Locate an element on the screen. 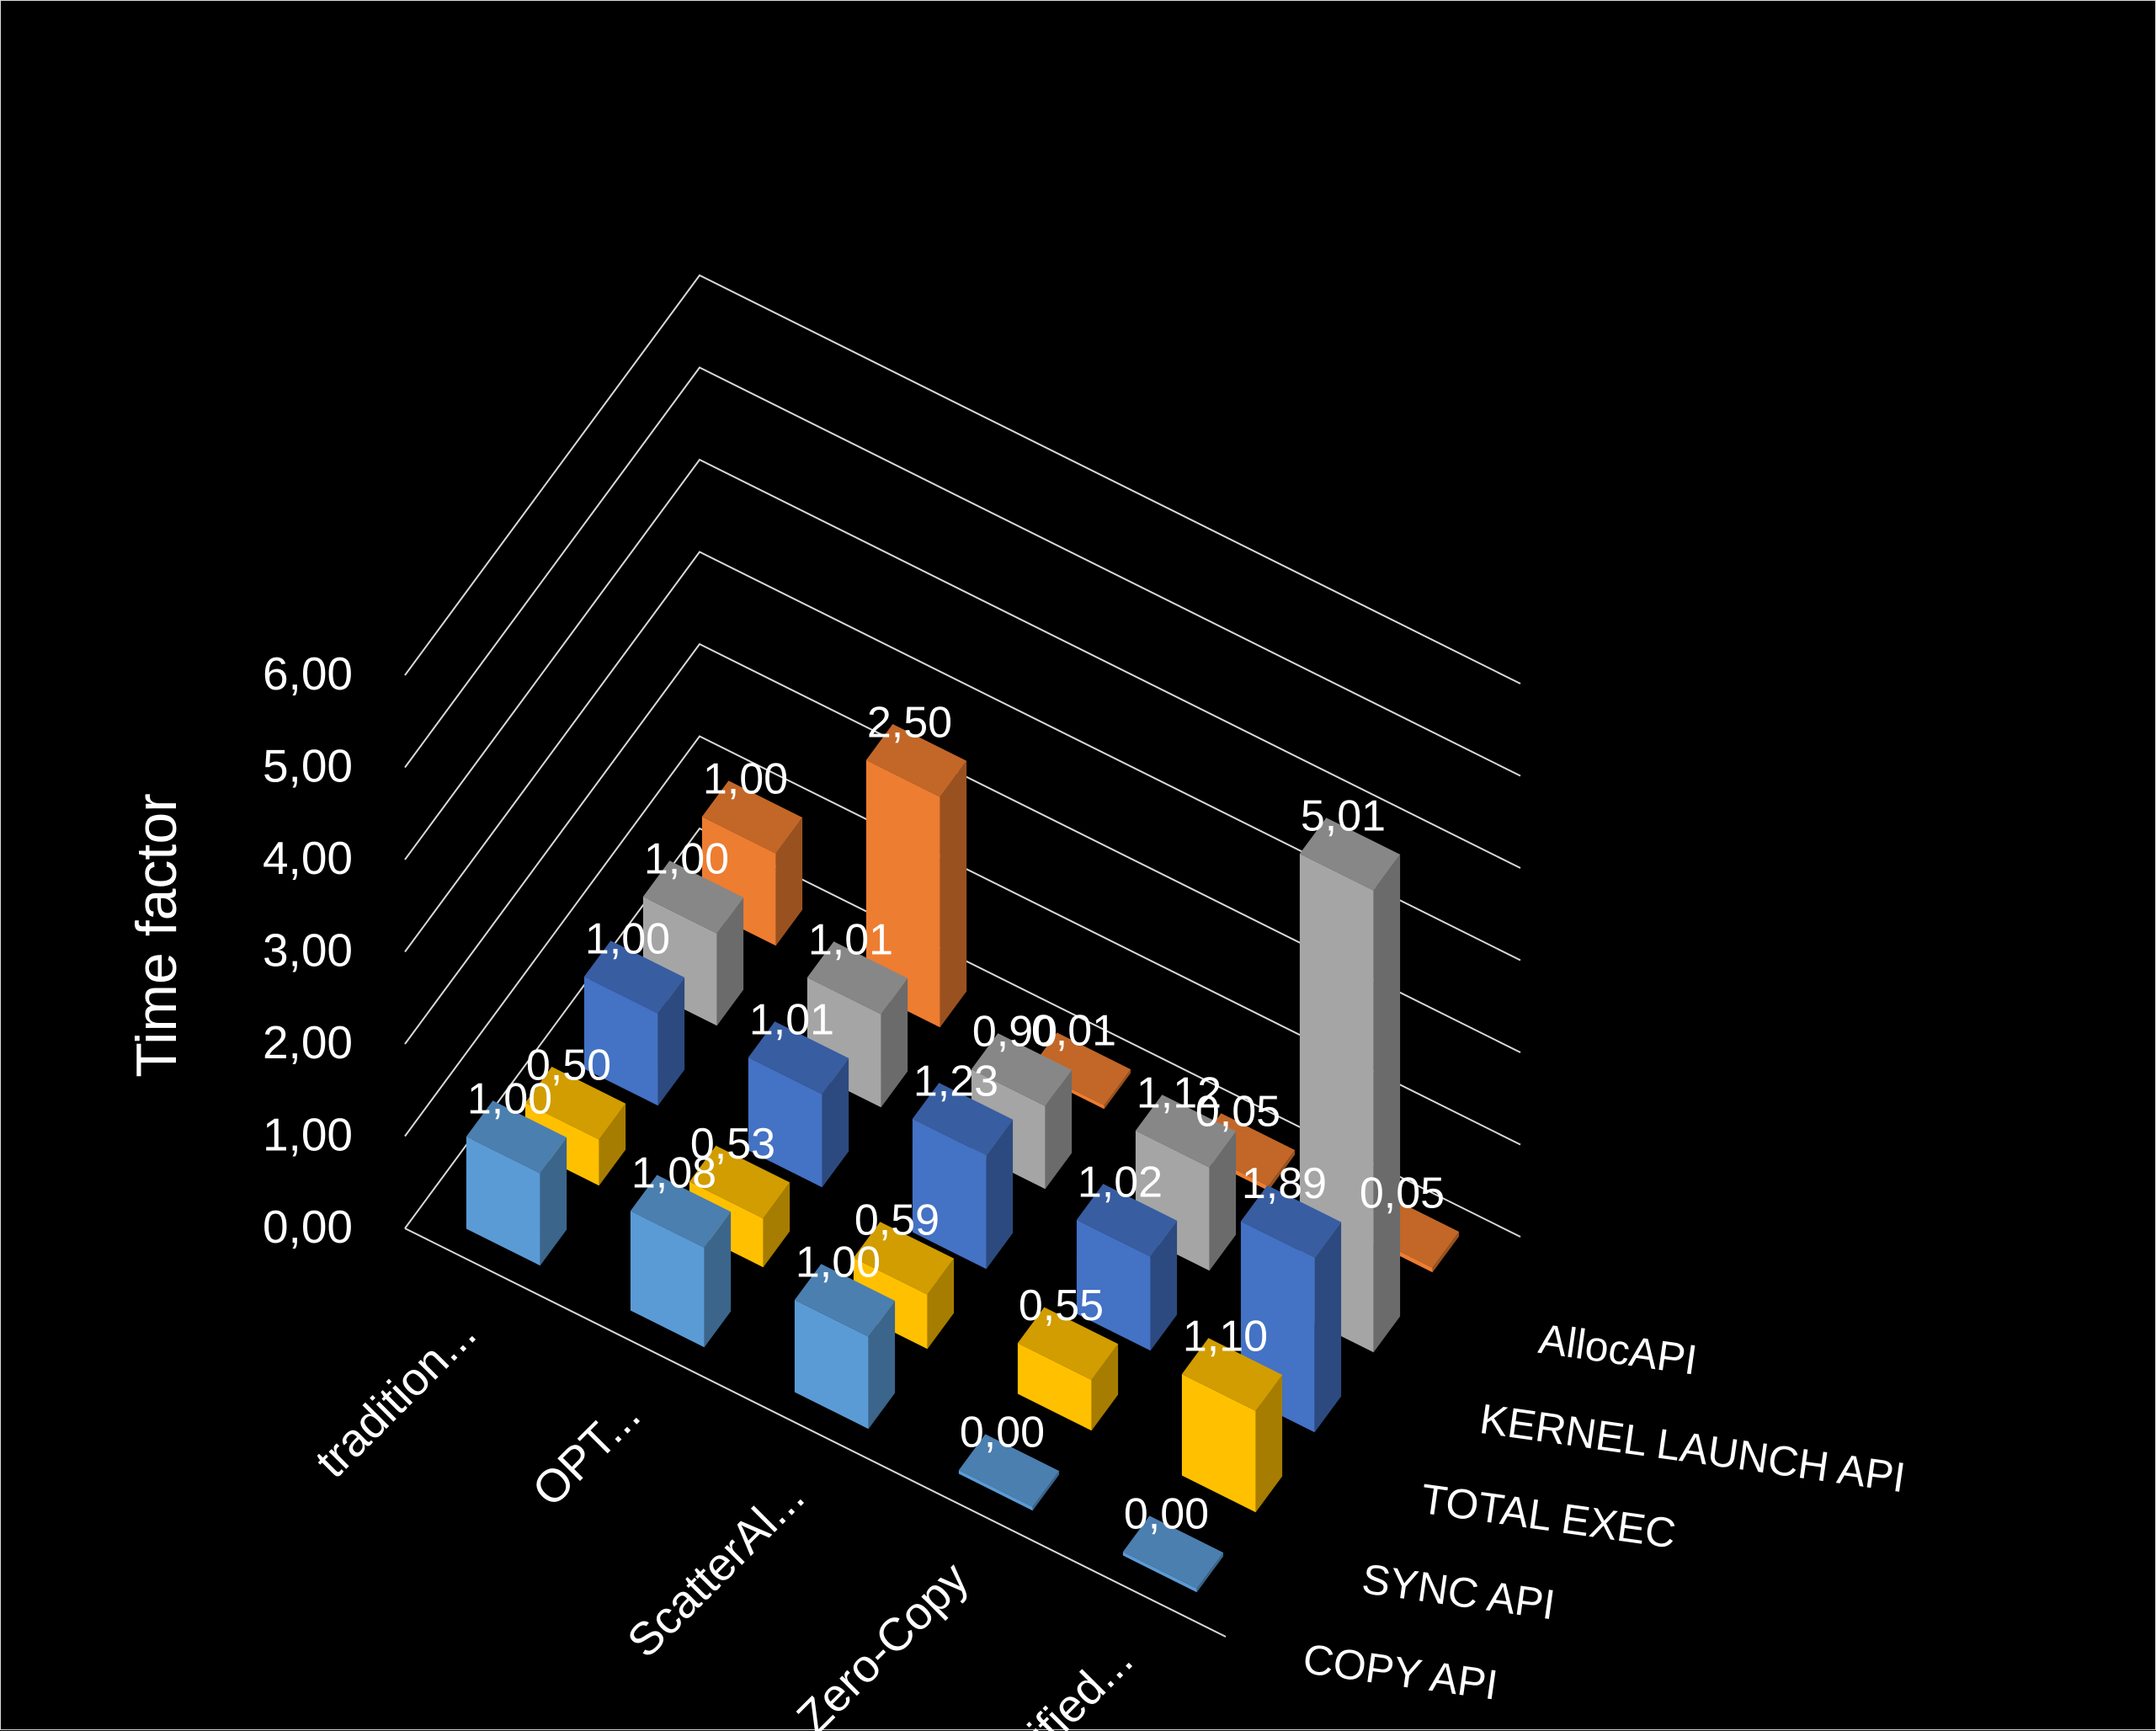 The width and height of the screenshot is (2156, 1731). series-label: AllocAPI is located at coordinates (1618, 1350).